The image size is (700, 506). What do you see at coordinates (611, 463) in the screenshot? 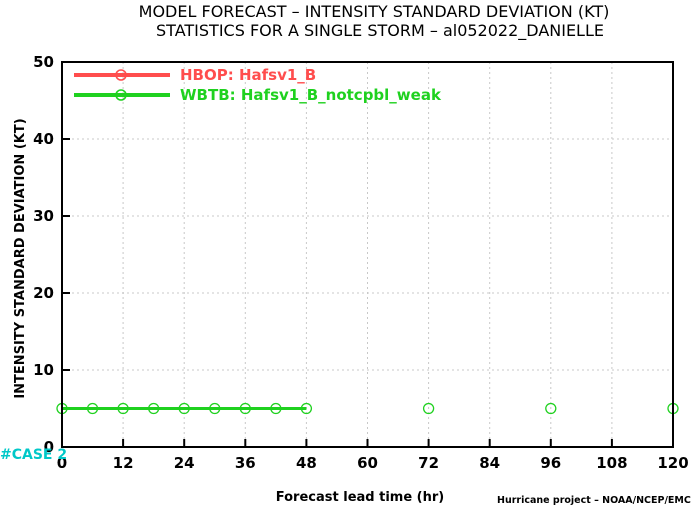
I see `x-tick-label: 108` at bounding box center [611, 463].